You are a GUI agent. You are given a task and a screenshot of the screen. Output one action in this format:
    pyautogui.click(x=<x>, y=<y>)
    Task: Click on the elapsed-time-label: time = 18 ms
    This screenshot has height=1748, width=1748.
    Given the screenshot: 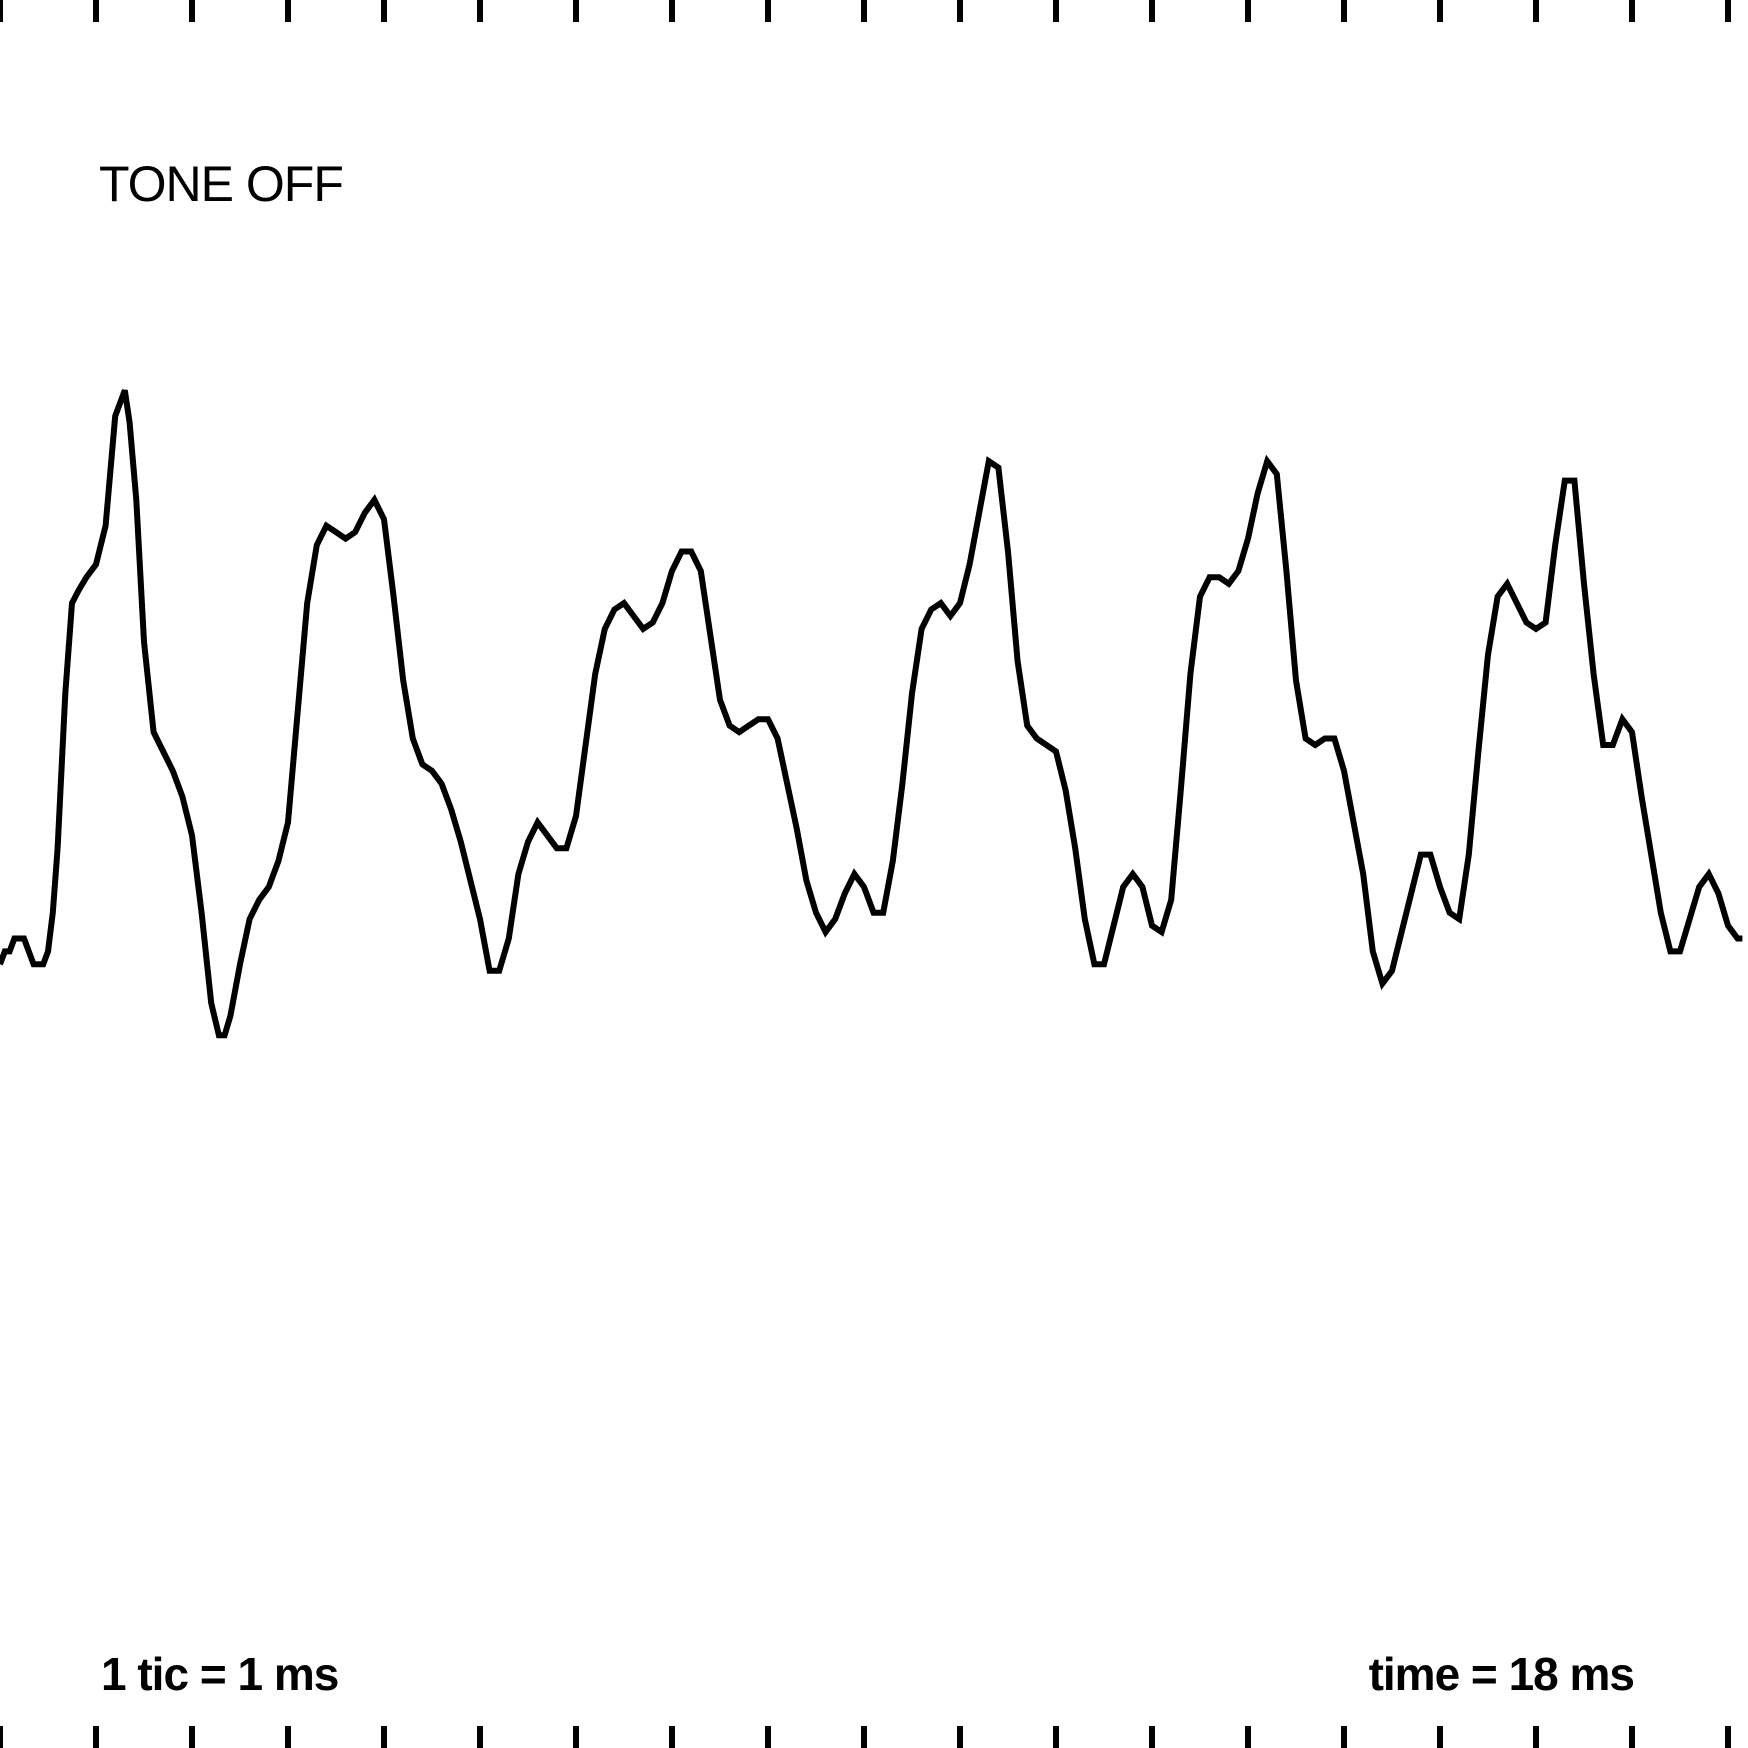 What is the action you would take?
    pyautogui.click(x=1501, y=1674)
    